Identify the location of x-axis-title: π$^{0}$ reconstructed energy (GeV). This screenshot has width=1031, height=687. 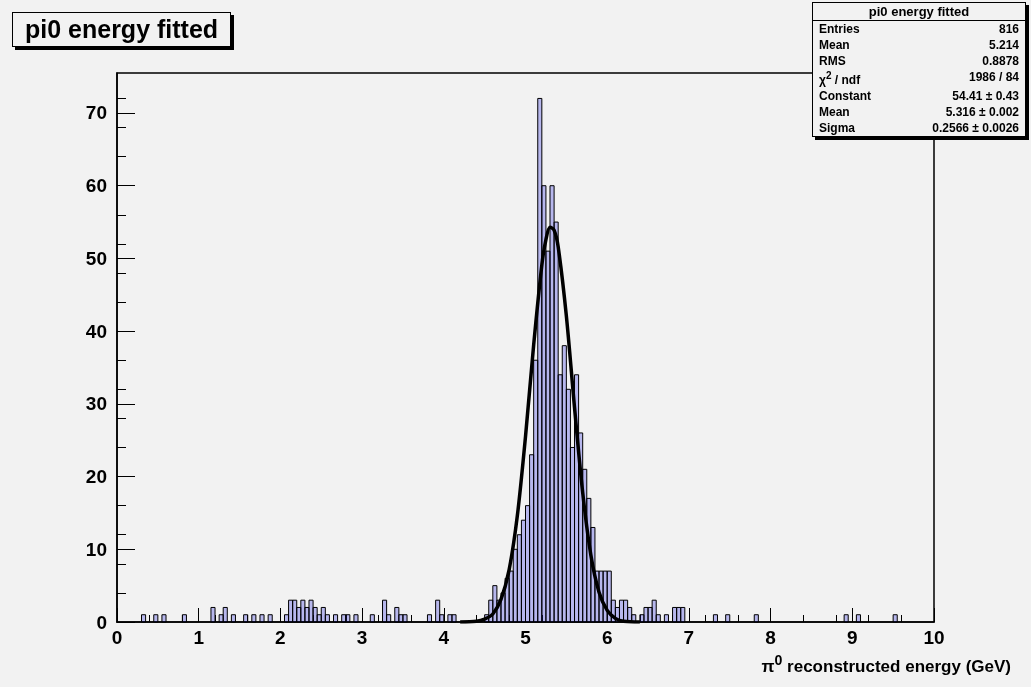
(886, 664).